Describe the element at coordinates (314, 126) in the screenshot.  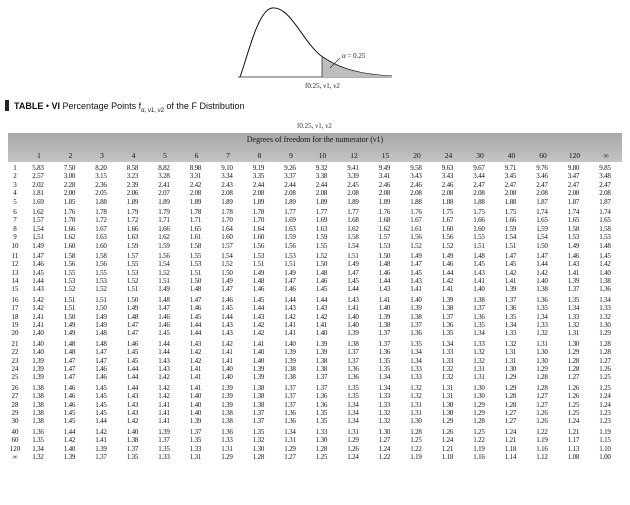
I see `table-subformula: f0.25, ν1, ν2` at that location.